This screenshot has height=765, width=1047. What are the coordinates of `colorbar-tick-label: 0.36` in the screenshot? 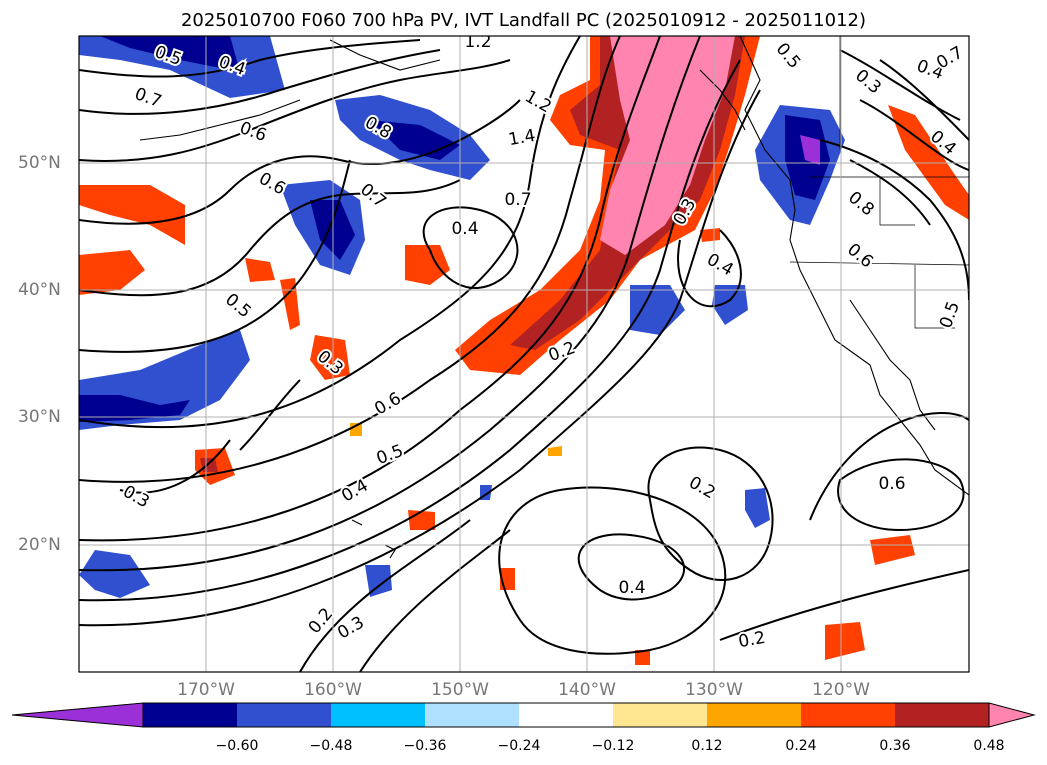 It's located at (895, 746).